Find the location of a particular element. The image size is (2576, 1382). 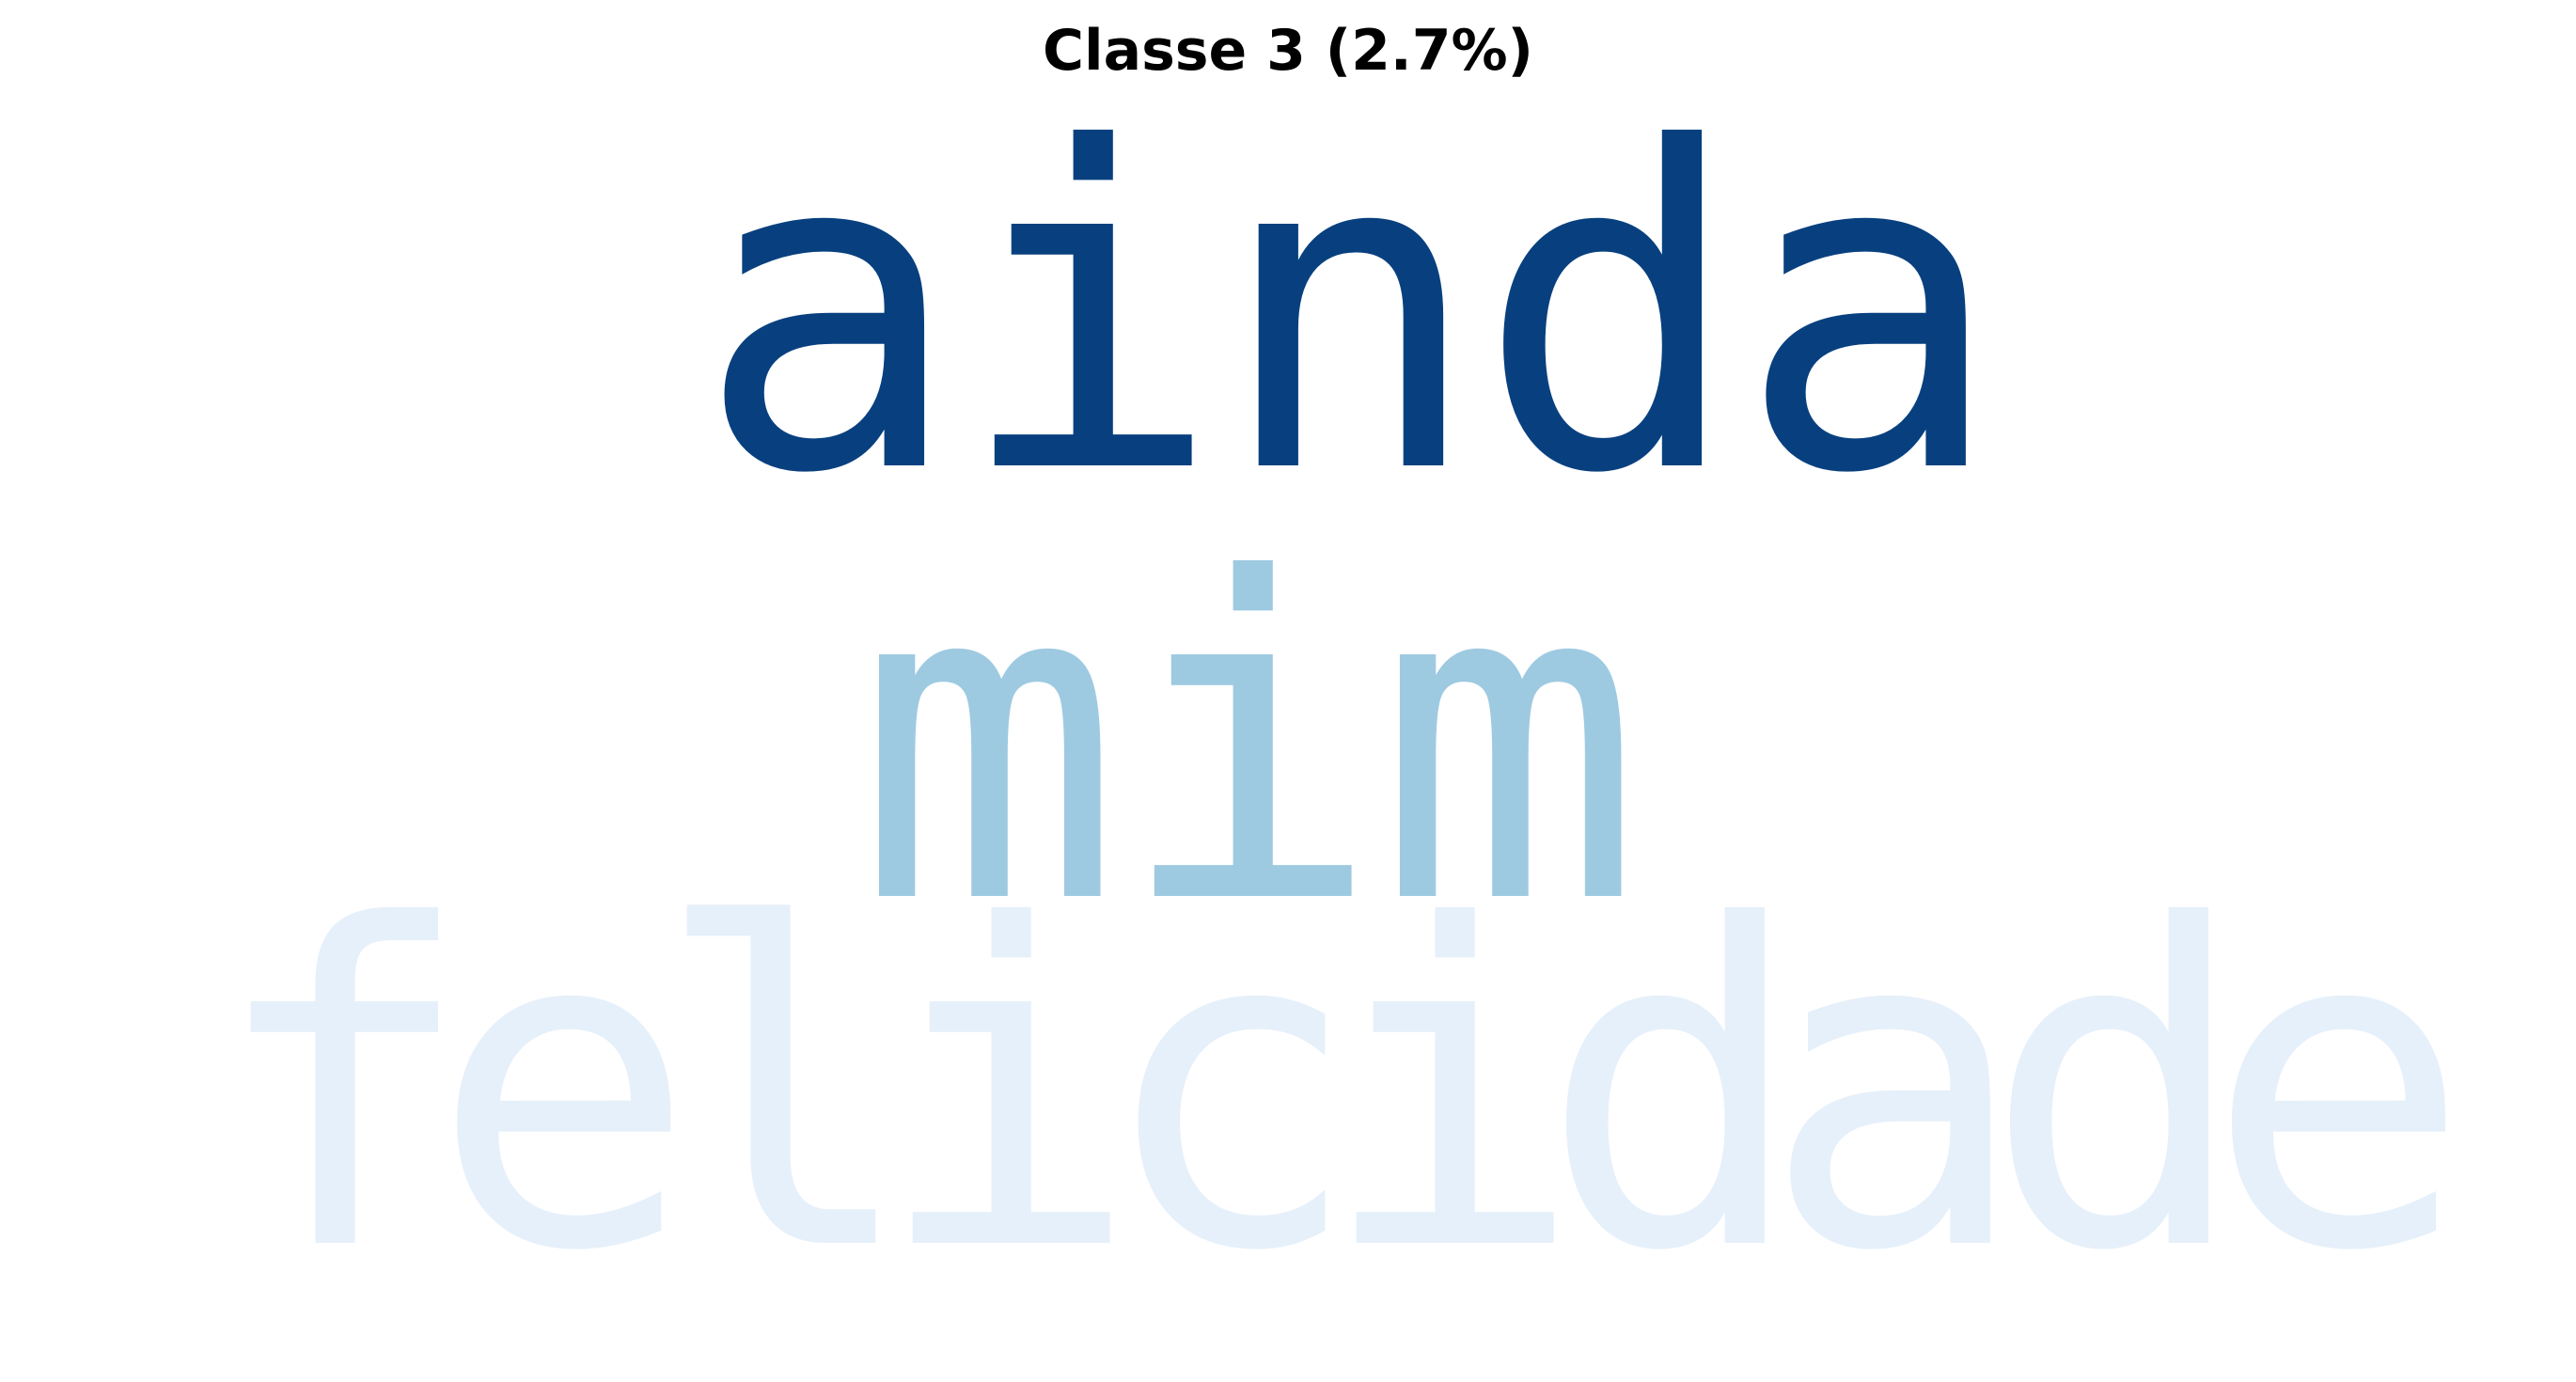

figure-title: Classe 3 (2.7%) is located at coordinates (1288, 51).